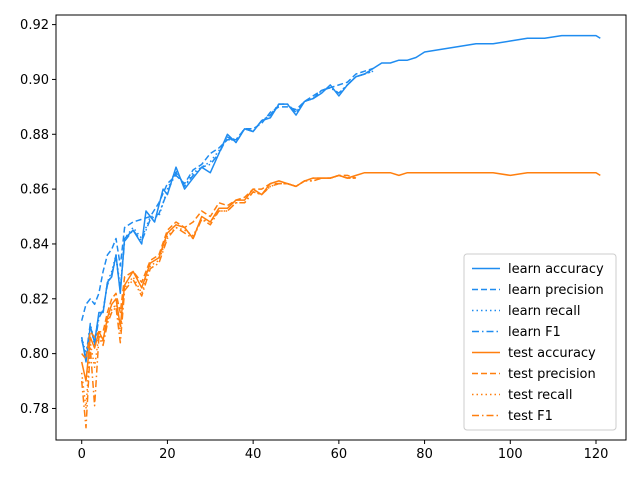 This screenshot has width=640, height=480. I want to click on y-axis: 0.78 0.80 0.82 0.84 0.86 0.88 0.90 0.92, so click(38, 217).